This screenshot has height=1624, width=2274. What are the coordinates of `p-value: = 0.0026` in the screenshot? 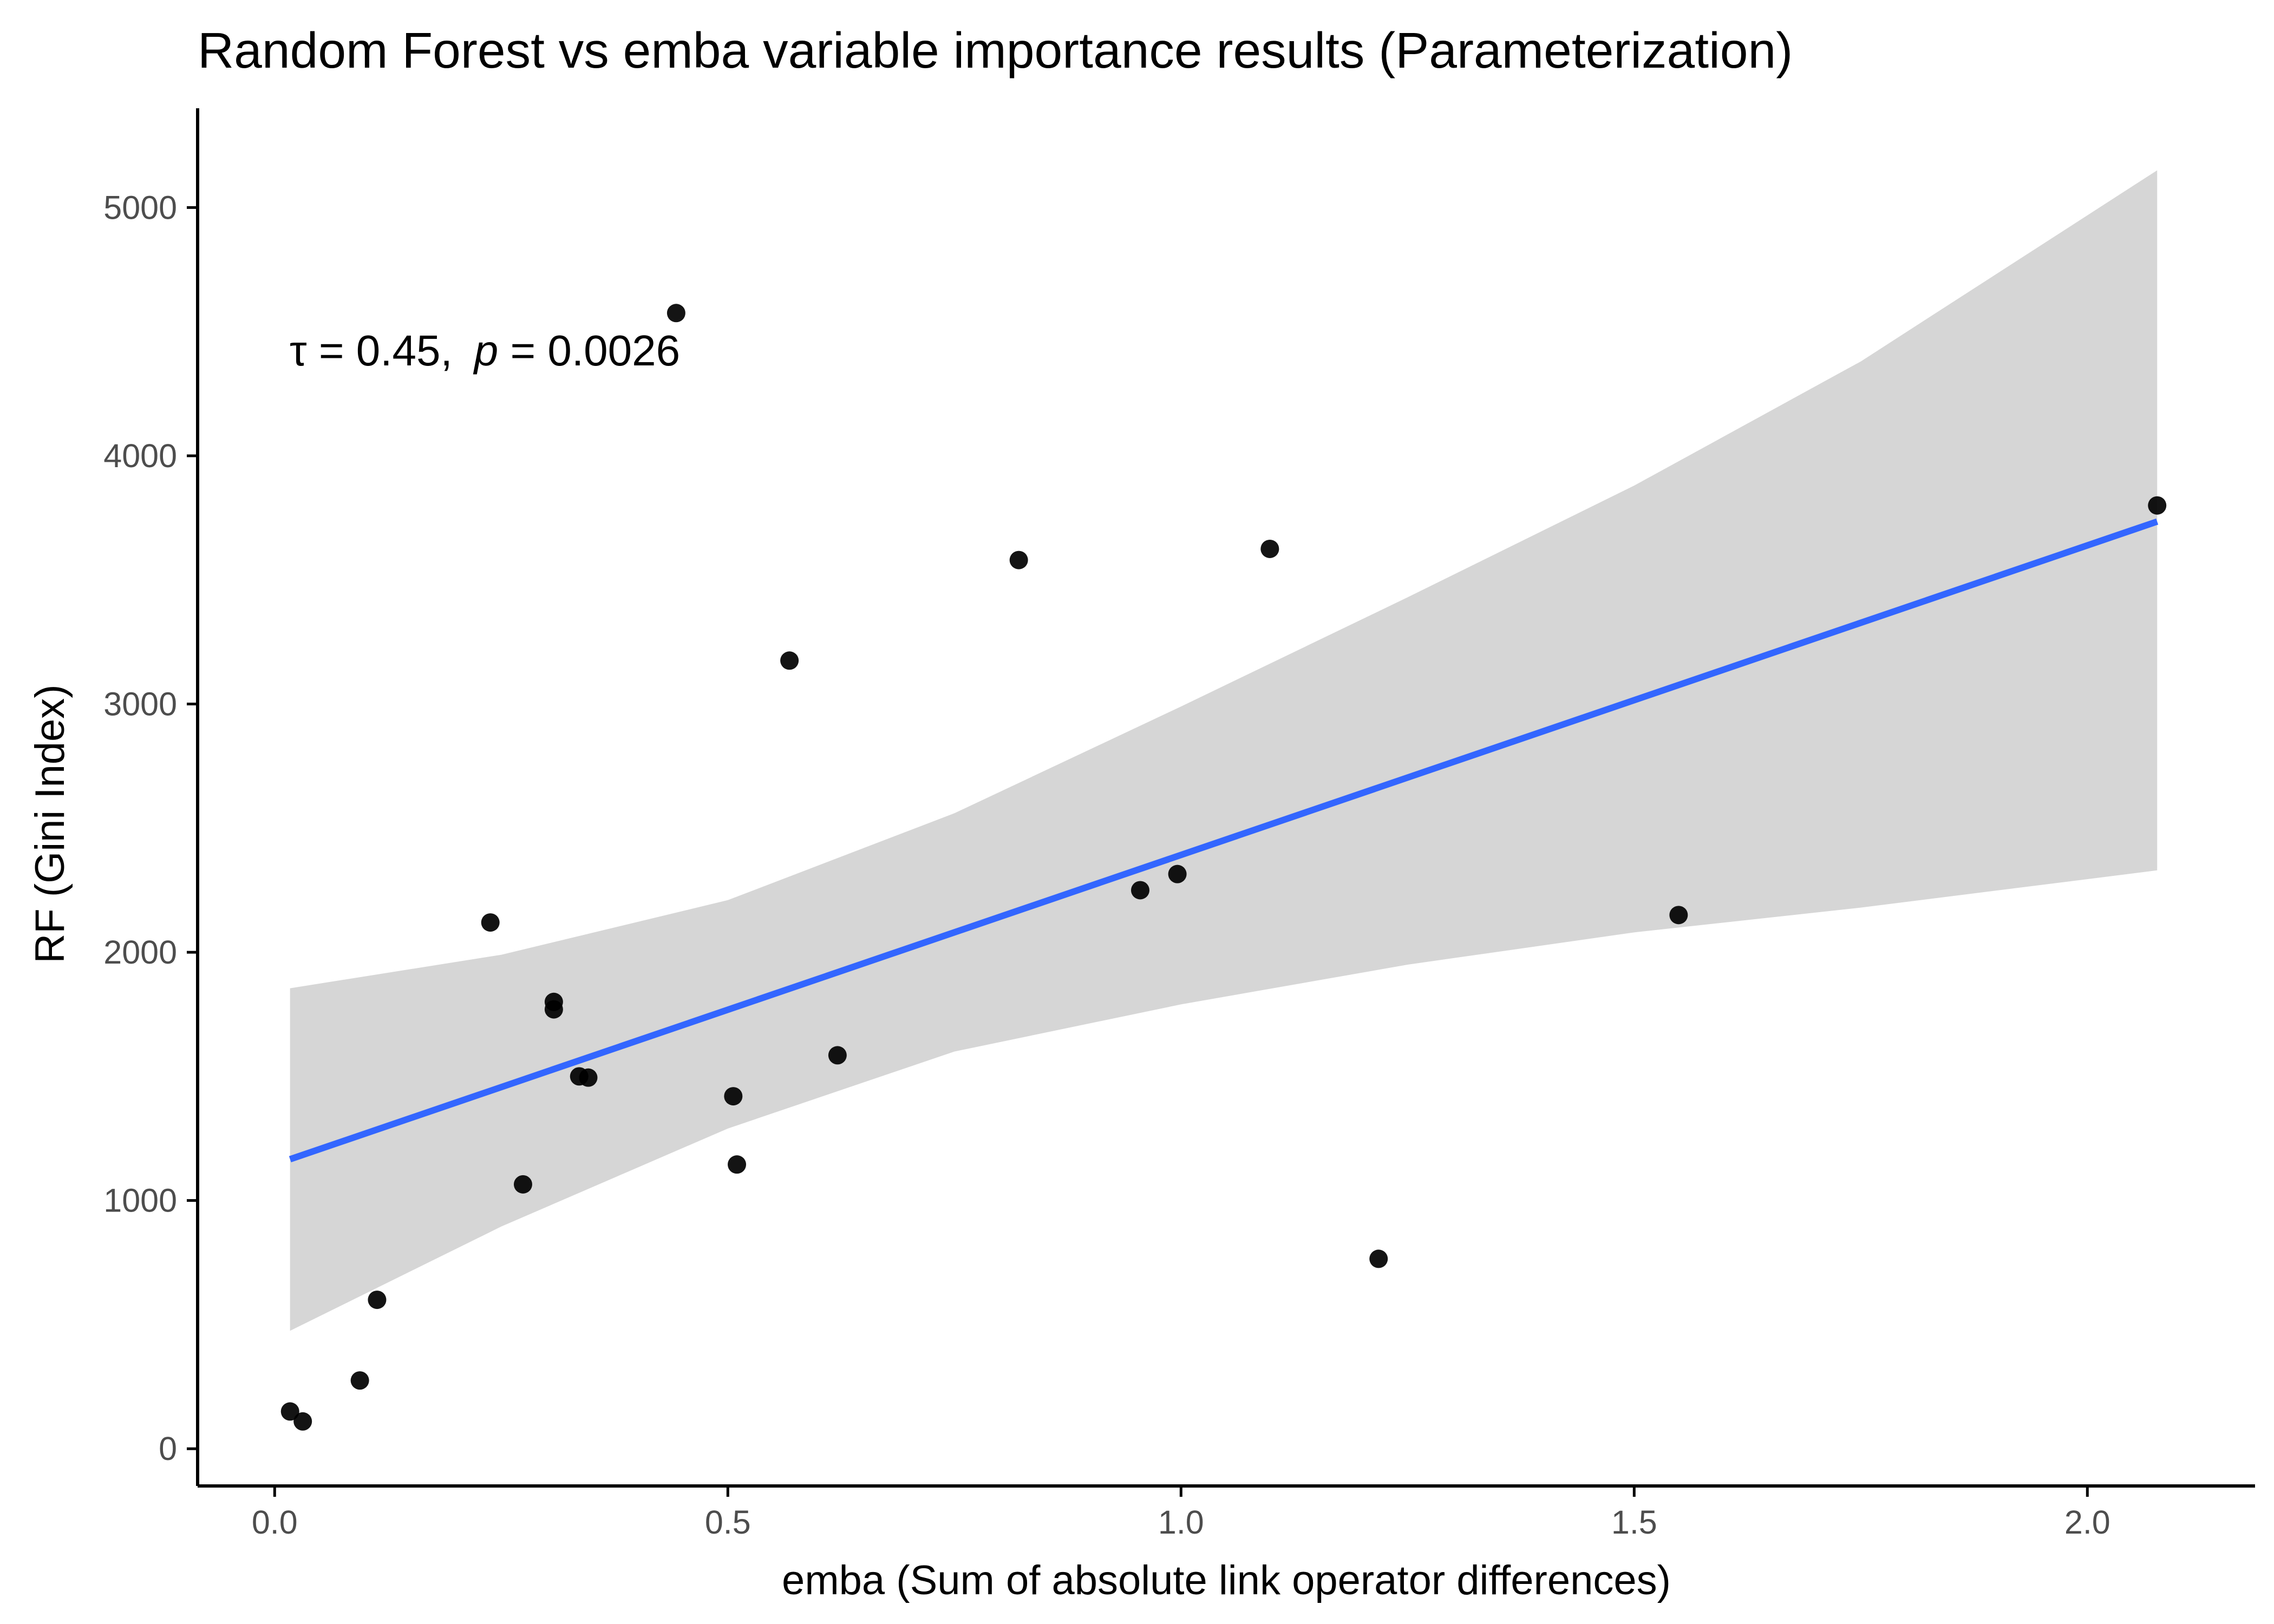 It's located at (589, 350).